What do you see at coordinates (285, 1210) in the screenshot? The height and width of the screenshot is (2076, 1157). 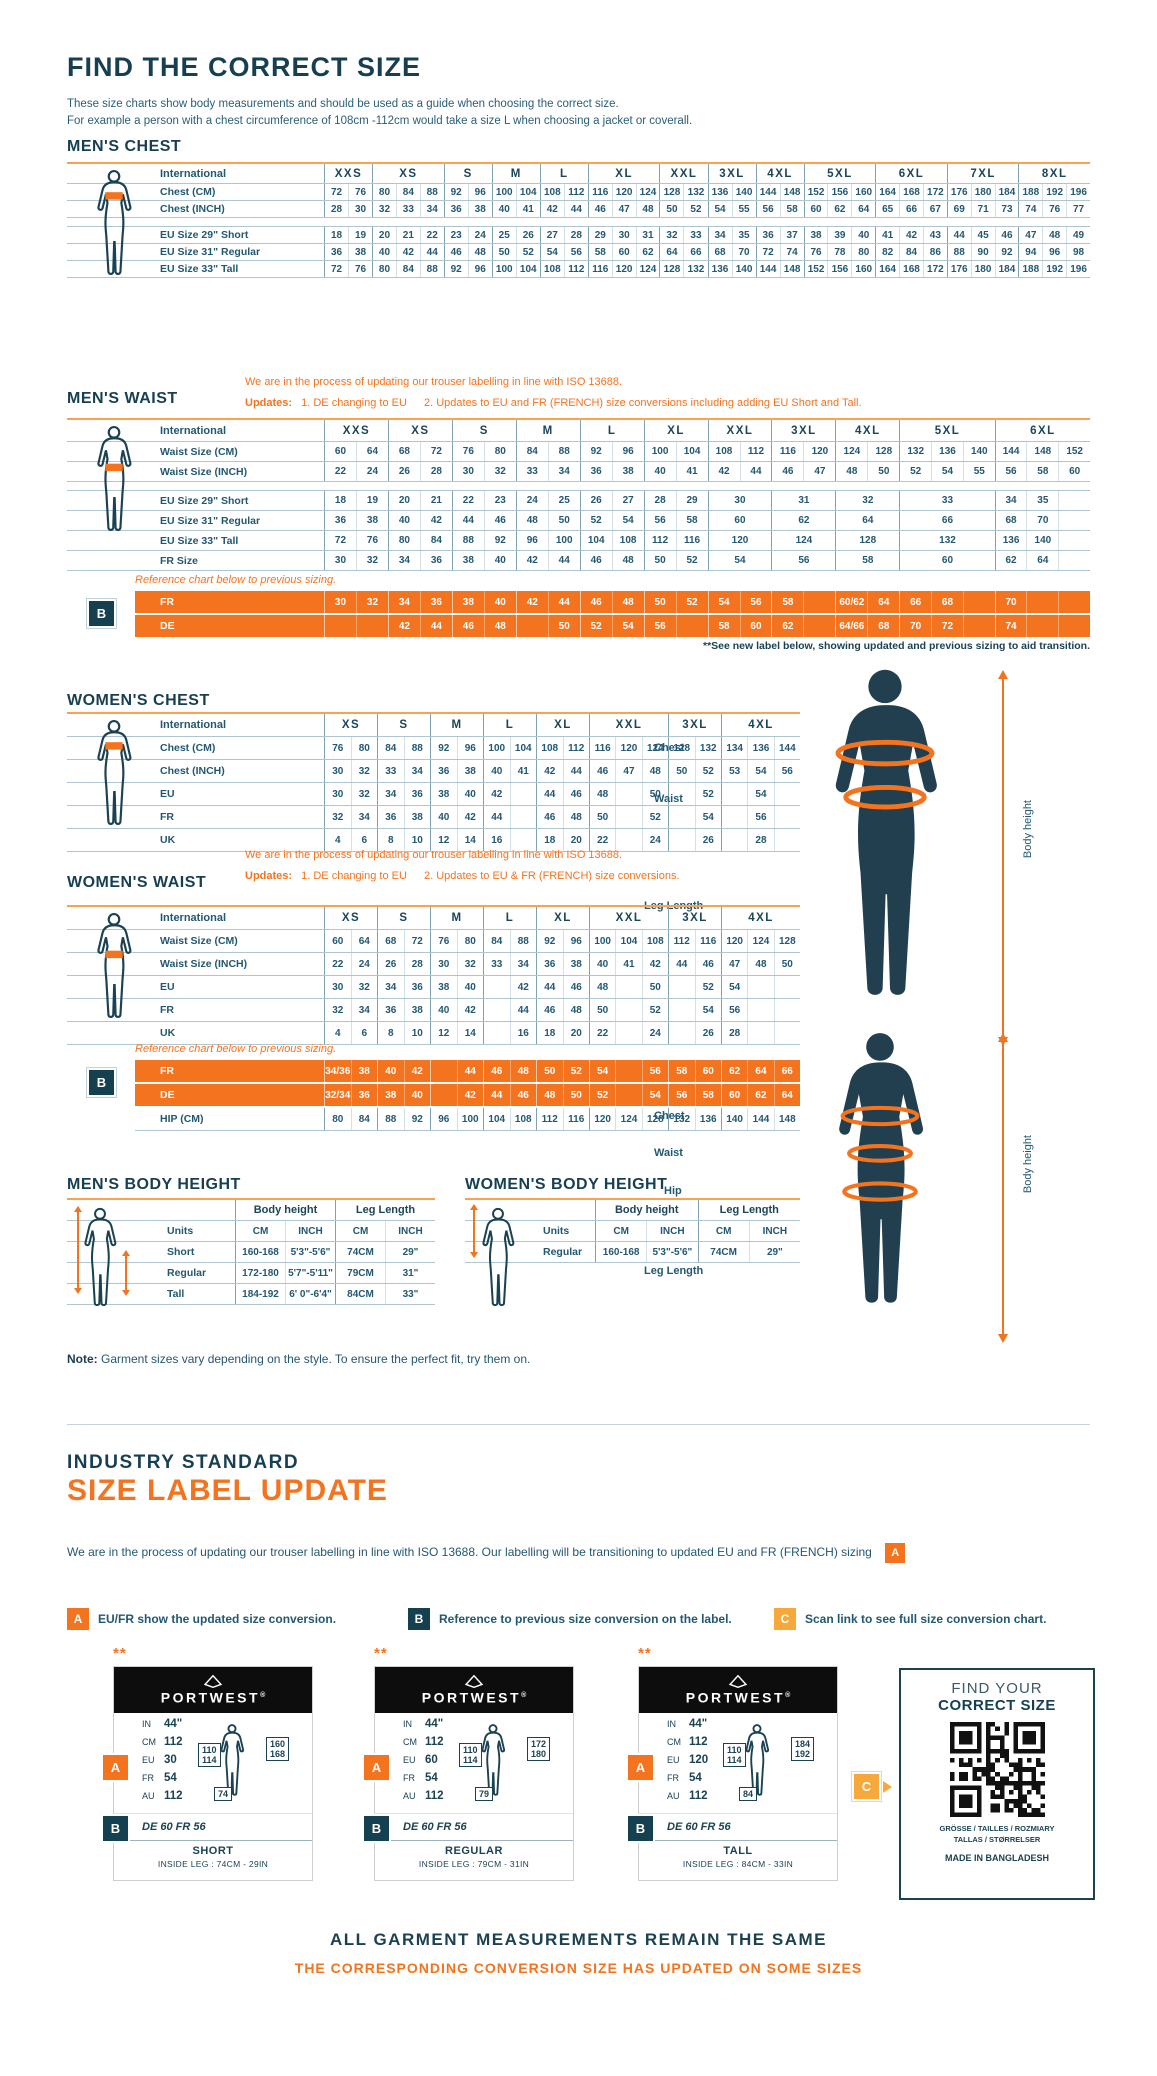 I see `group-header: Body height` at bounding box center [285, 1210].